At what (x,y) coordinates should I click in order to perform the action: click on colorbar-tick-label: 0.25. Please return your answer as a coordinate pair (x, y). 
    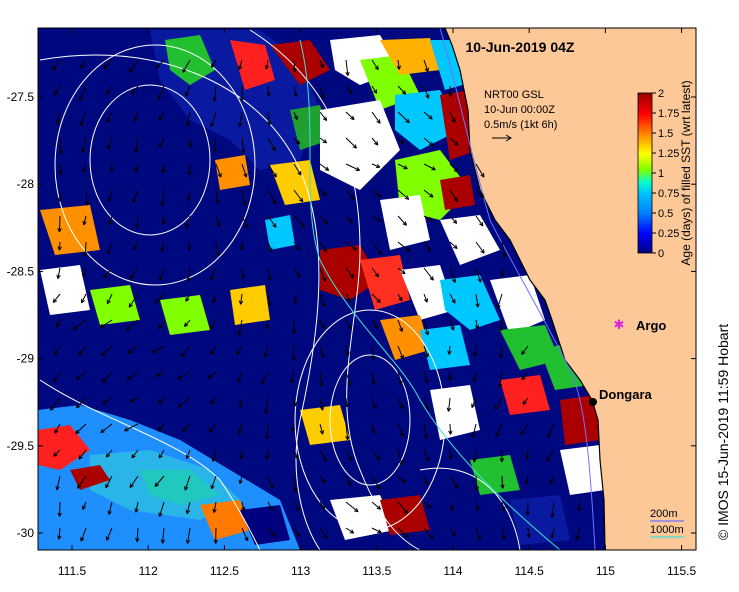
    Looking at the image, I should click on (668, 234).